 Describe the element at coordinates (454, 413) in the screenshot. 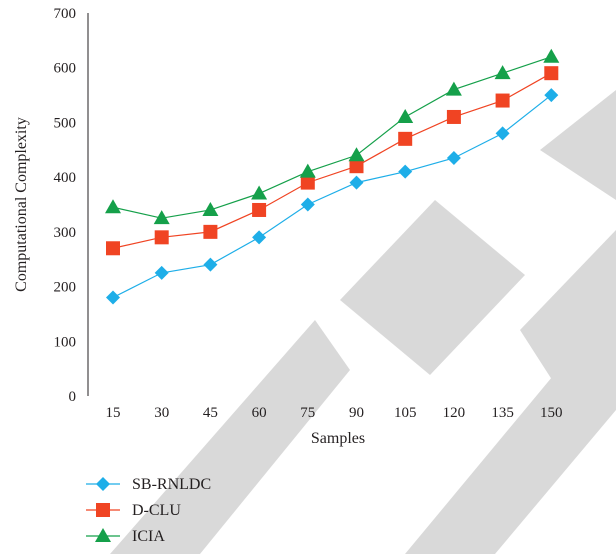

I see `x-tick-label: 120` at that location.